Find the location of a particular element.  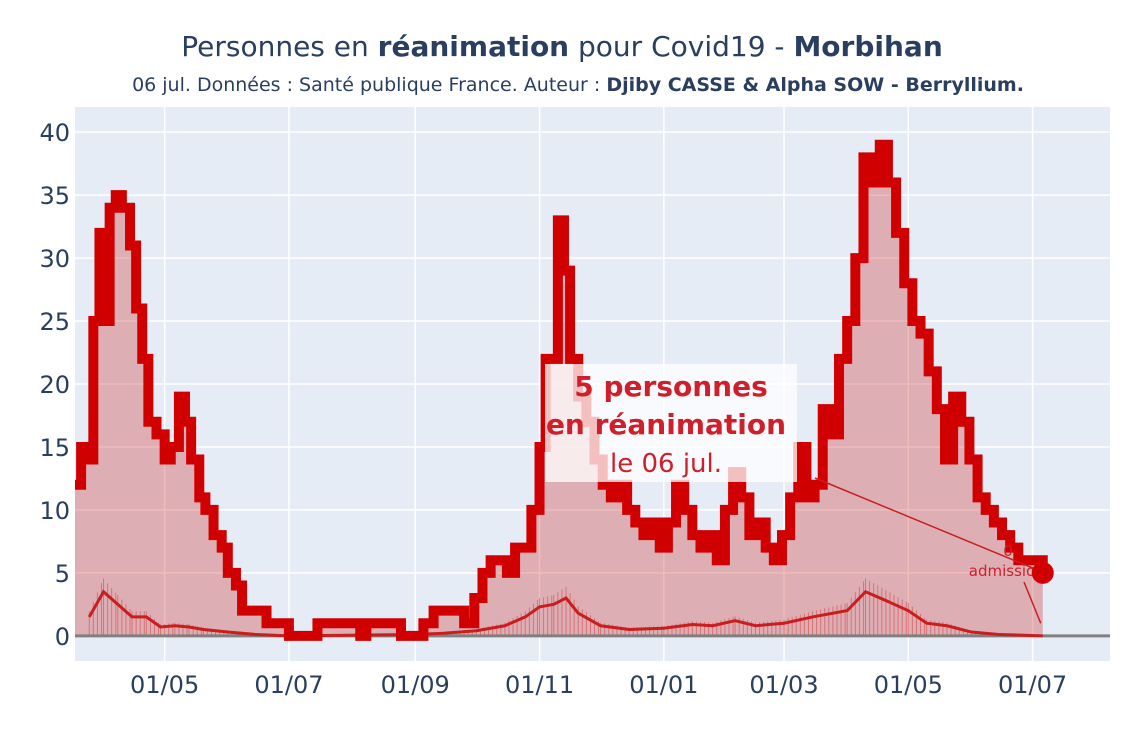

annotation-arrow-main is located at coordinates (925, 523).